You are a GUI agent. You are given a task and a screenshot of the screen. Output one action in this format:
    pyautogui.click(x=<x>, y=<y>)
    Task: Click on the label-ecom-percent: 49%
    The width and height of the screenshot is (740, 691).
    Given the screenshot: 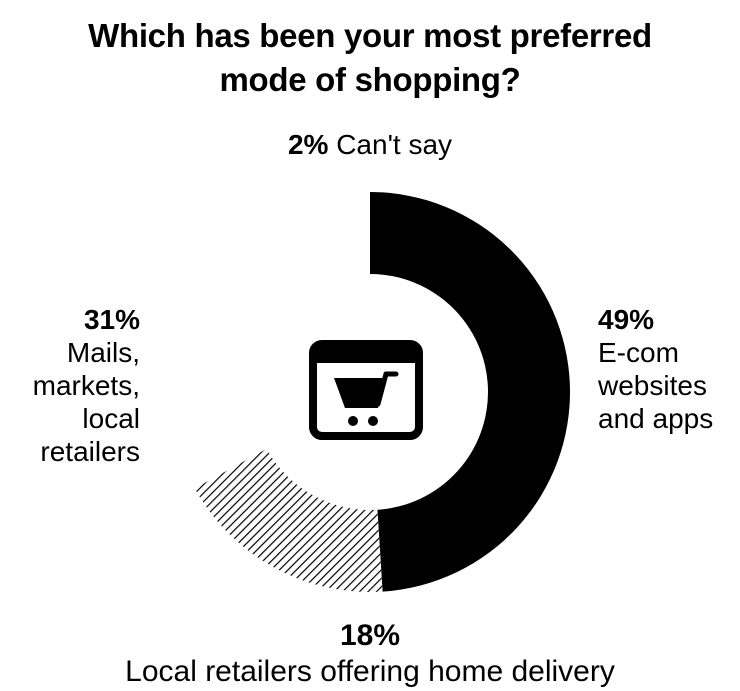 What is the action you would take?
    pyautogui.click(x=626, y=319)
    